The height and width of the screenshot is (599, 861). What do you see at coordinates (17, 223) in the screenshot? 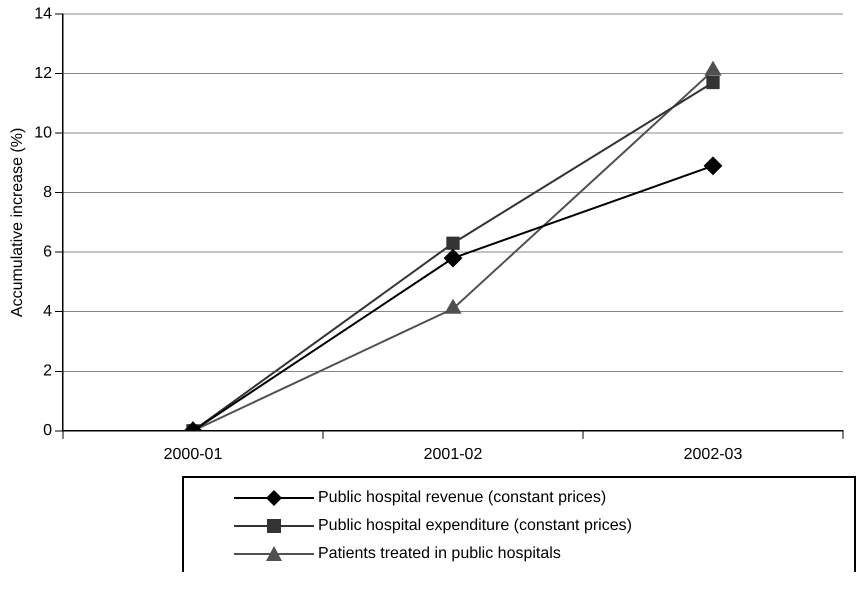
I see `y-axis-title: Accumulative increase (%)` at bounding box center [17, 223].